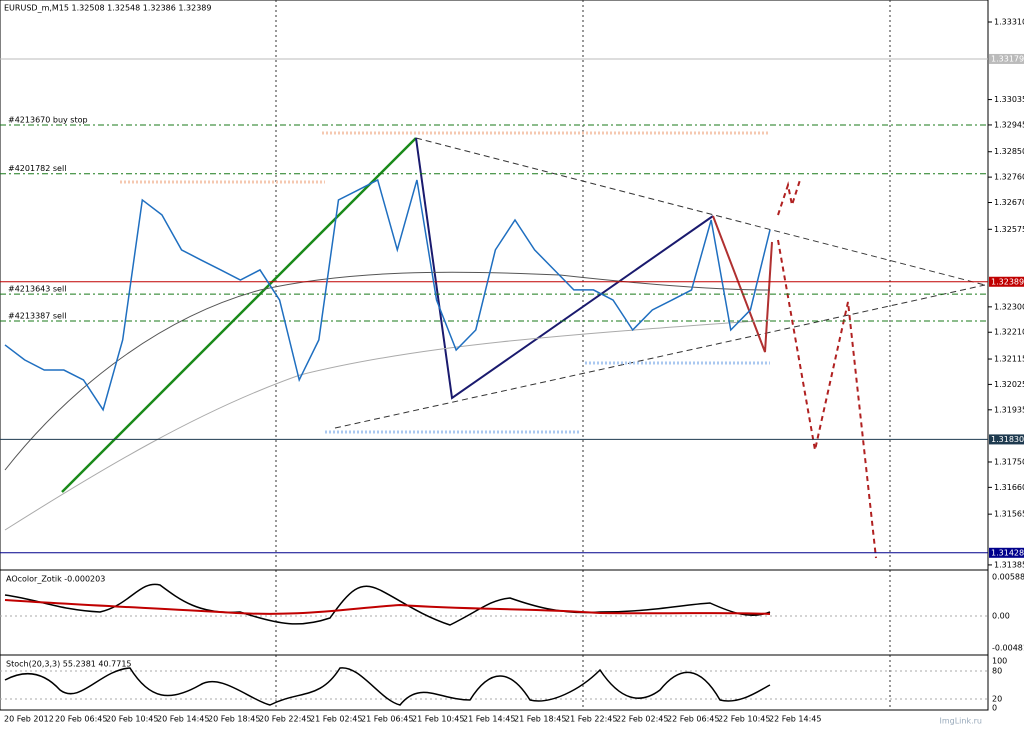 The image size is (1024, 732). What do you see at coordinates (1009, 359) in the screenshot?
I see `y-tick-label: 1.32115` at bounding box center [1009, 359].